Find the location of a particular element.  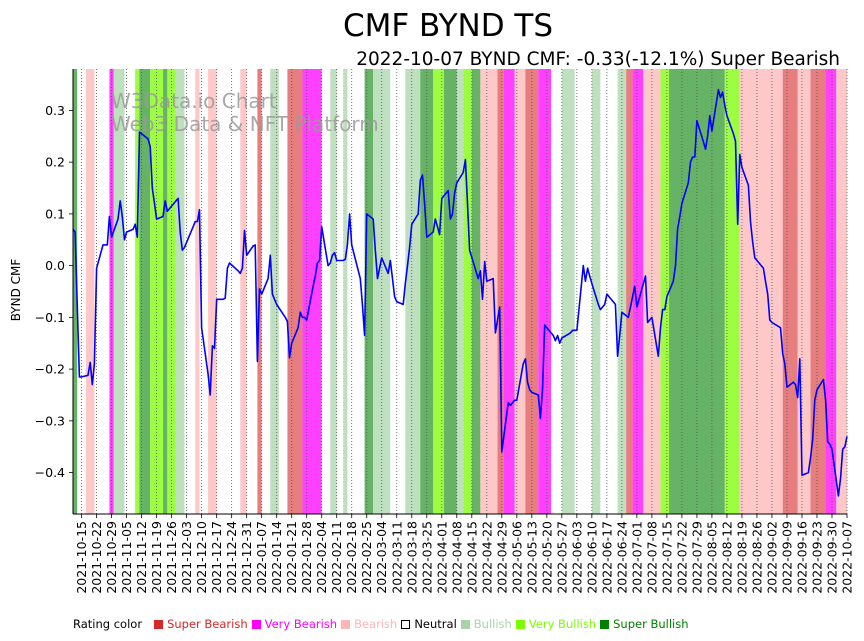

x-tick-label: 2022-09-23 is located at coordinates (816, 557).